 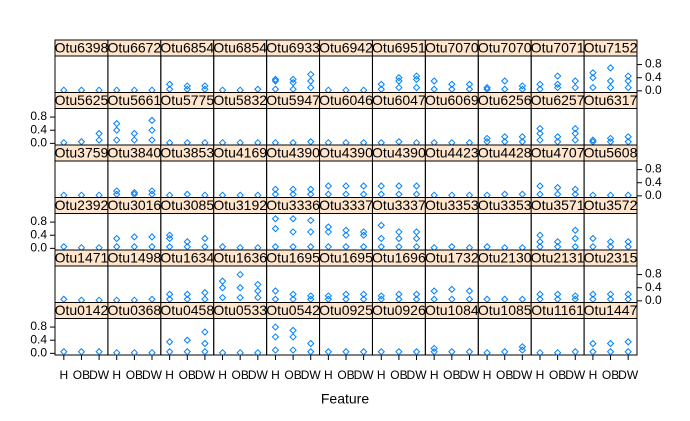 I want to click on panel: Otu3353, so click(x=451, y=224).